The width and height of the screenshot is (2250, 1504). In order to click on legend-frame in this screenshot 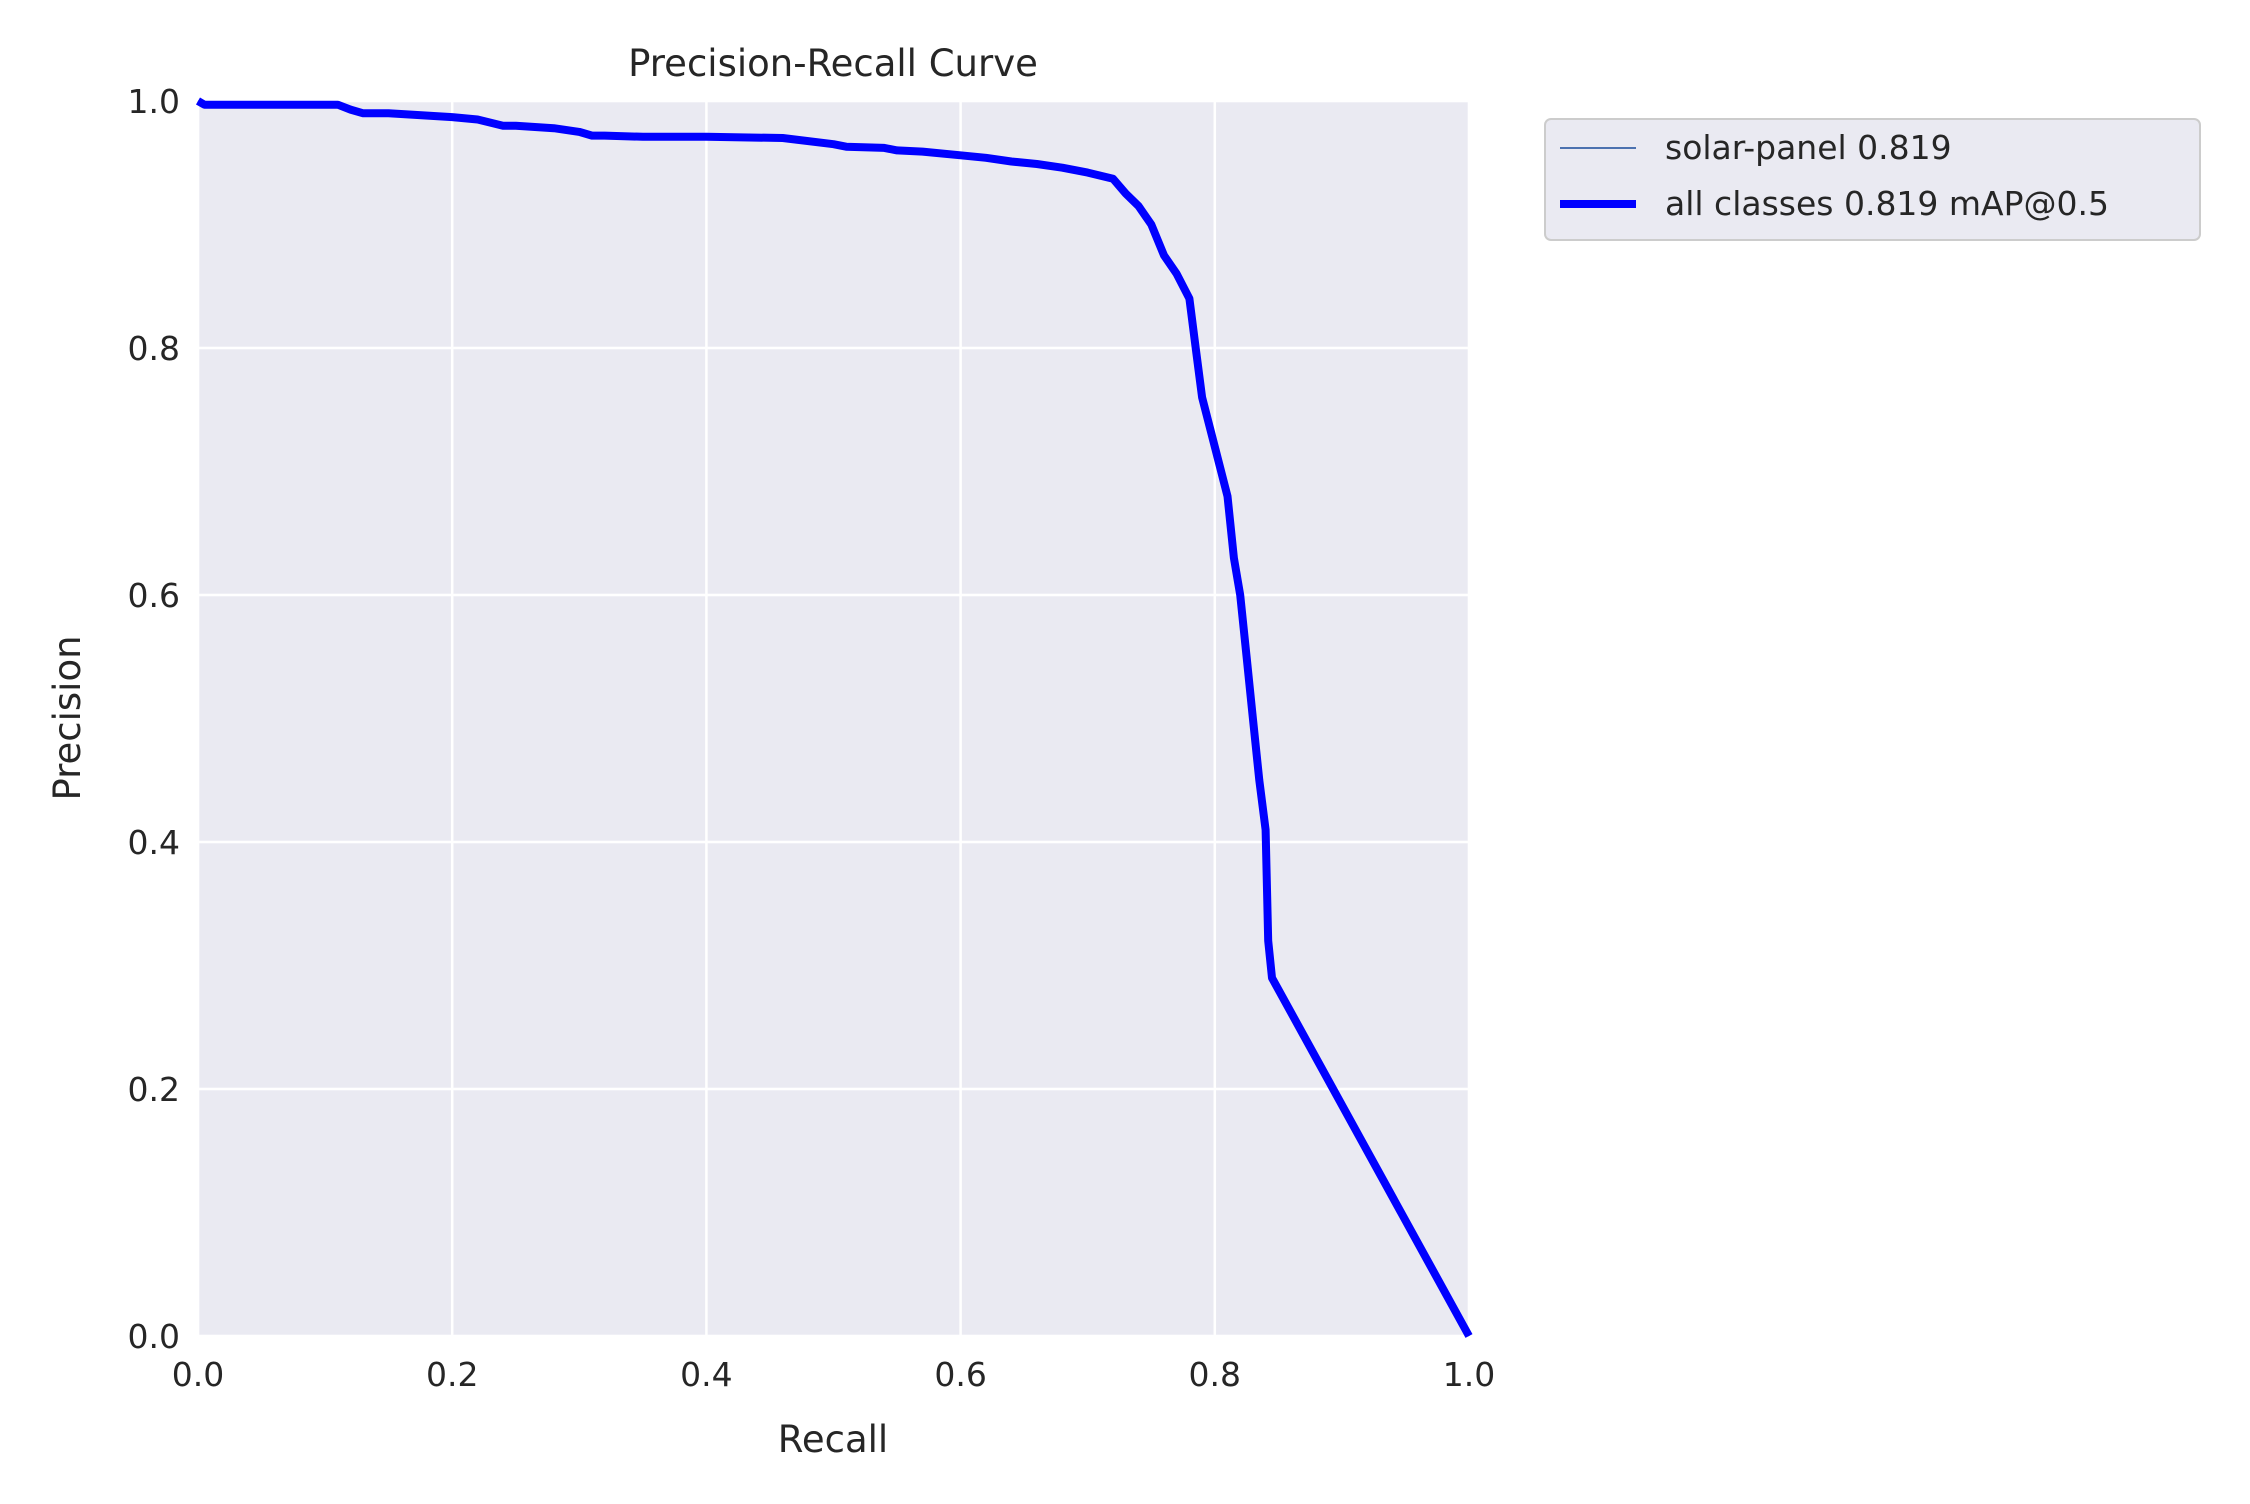, I will do `click(1872, 179)`.